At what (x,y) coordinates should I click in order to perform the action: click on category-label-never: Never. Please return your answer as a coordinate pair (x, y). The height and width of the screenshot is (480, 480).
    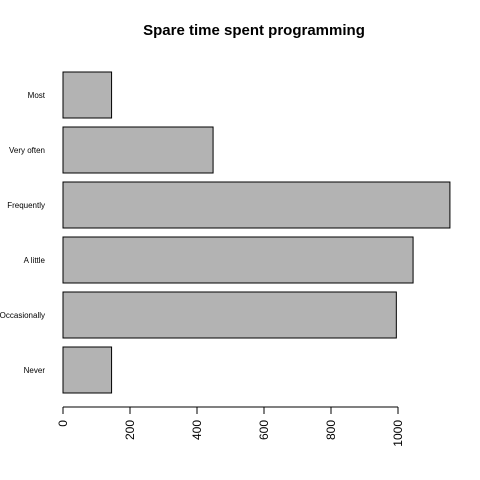
    Looking at the image, I should click on (35, 370).